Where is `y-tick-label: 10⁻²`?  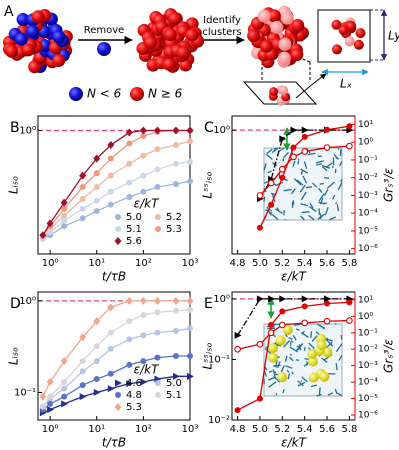
y-tick-label: 10⁻² is located at coordinates (219, 420).